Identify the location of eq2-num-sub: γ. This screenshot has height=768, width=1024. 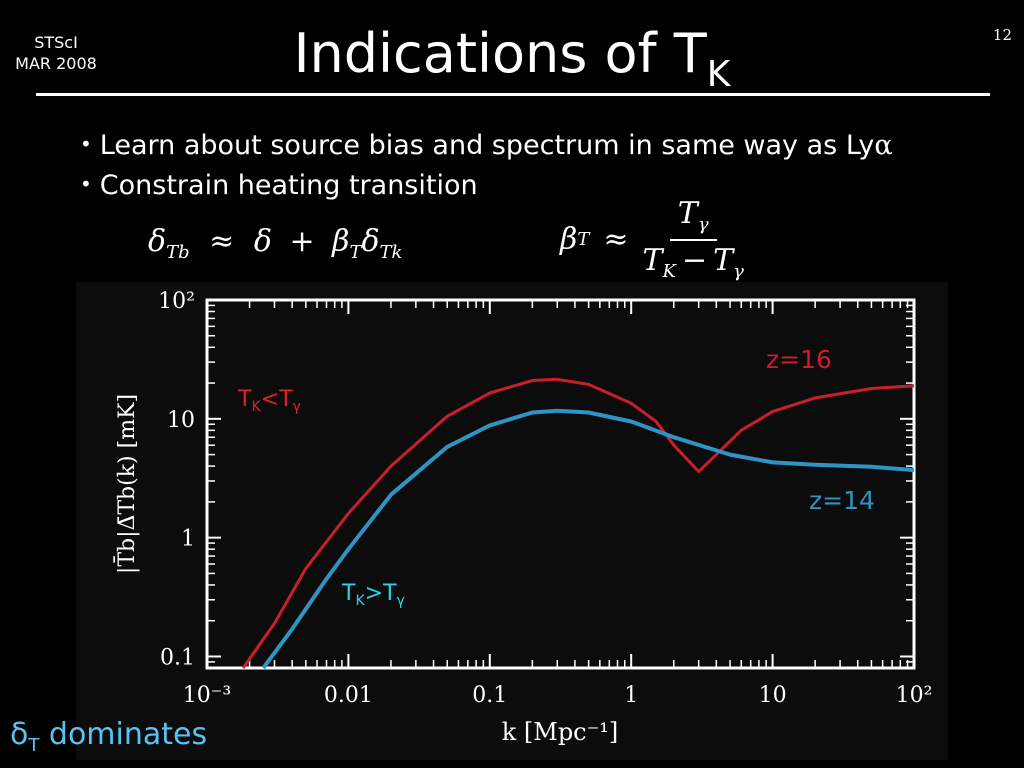
(703, 224).